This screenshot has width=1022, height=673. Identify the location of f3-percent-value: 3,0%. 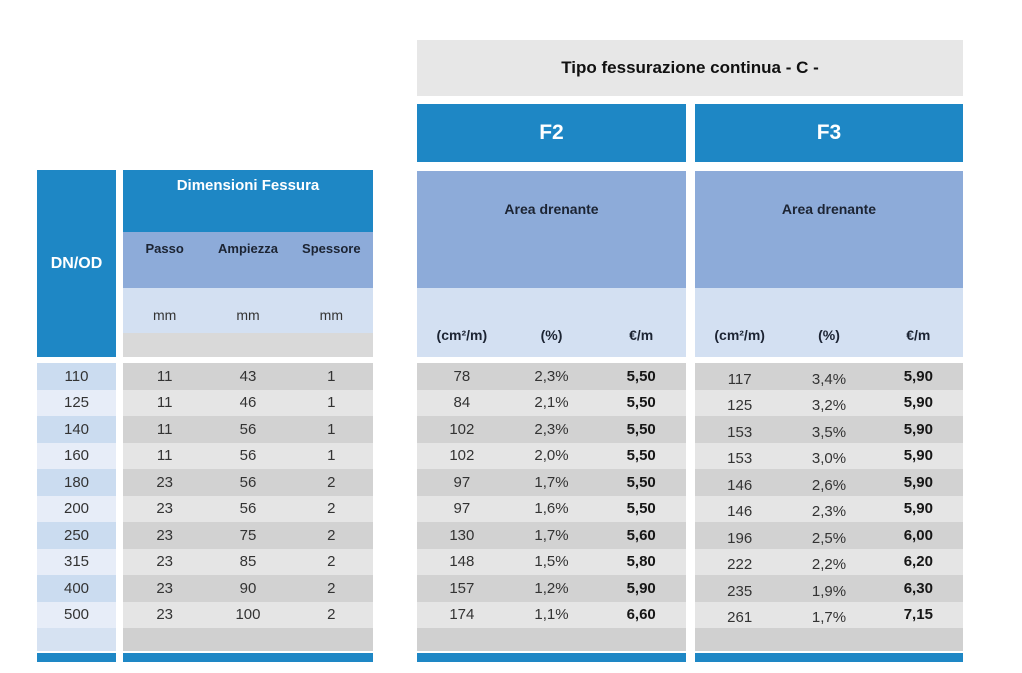
(829, 459).